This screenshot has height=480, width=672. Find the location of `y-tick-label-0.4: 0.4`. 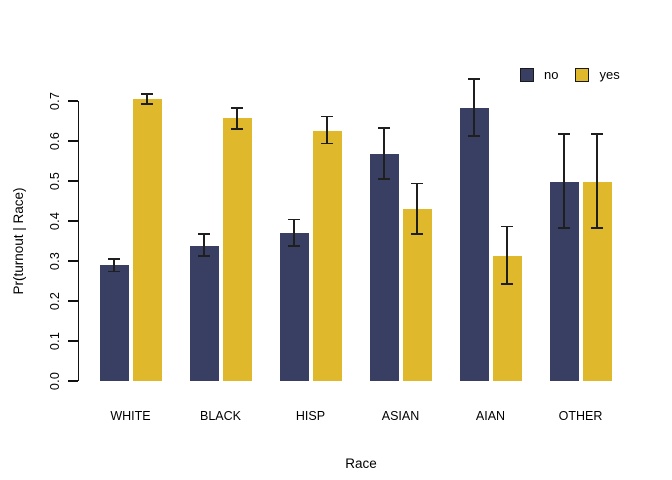

y-tick-label-0.4: 0.4 is located at coordinates (55, 221).